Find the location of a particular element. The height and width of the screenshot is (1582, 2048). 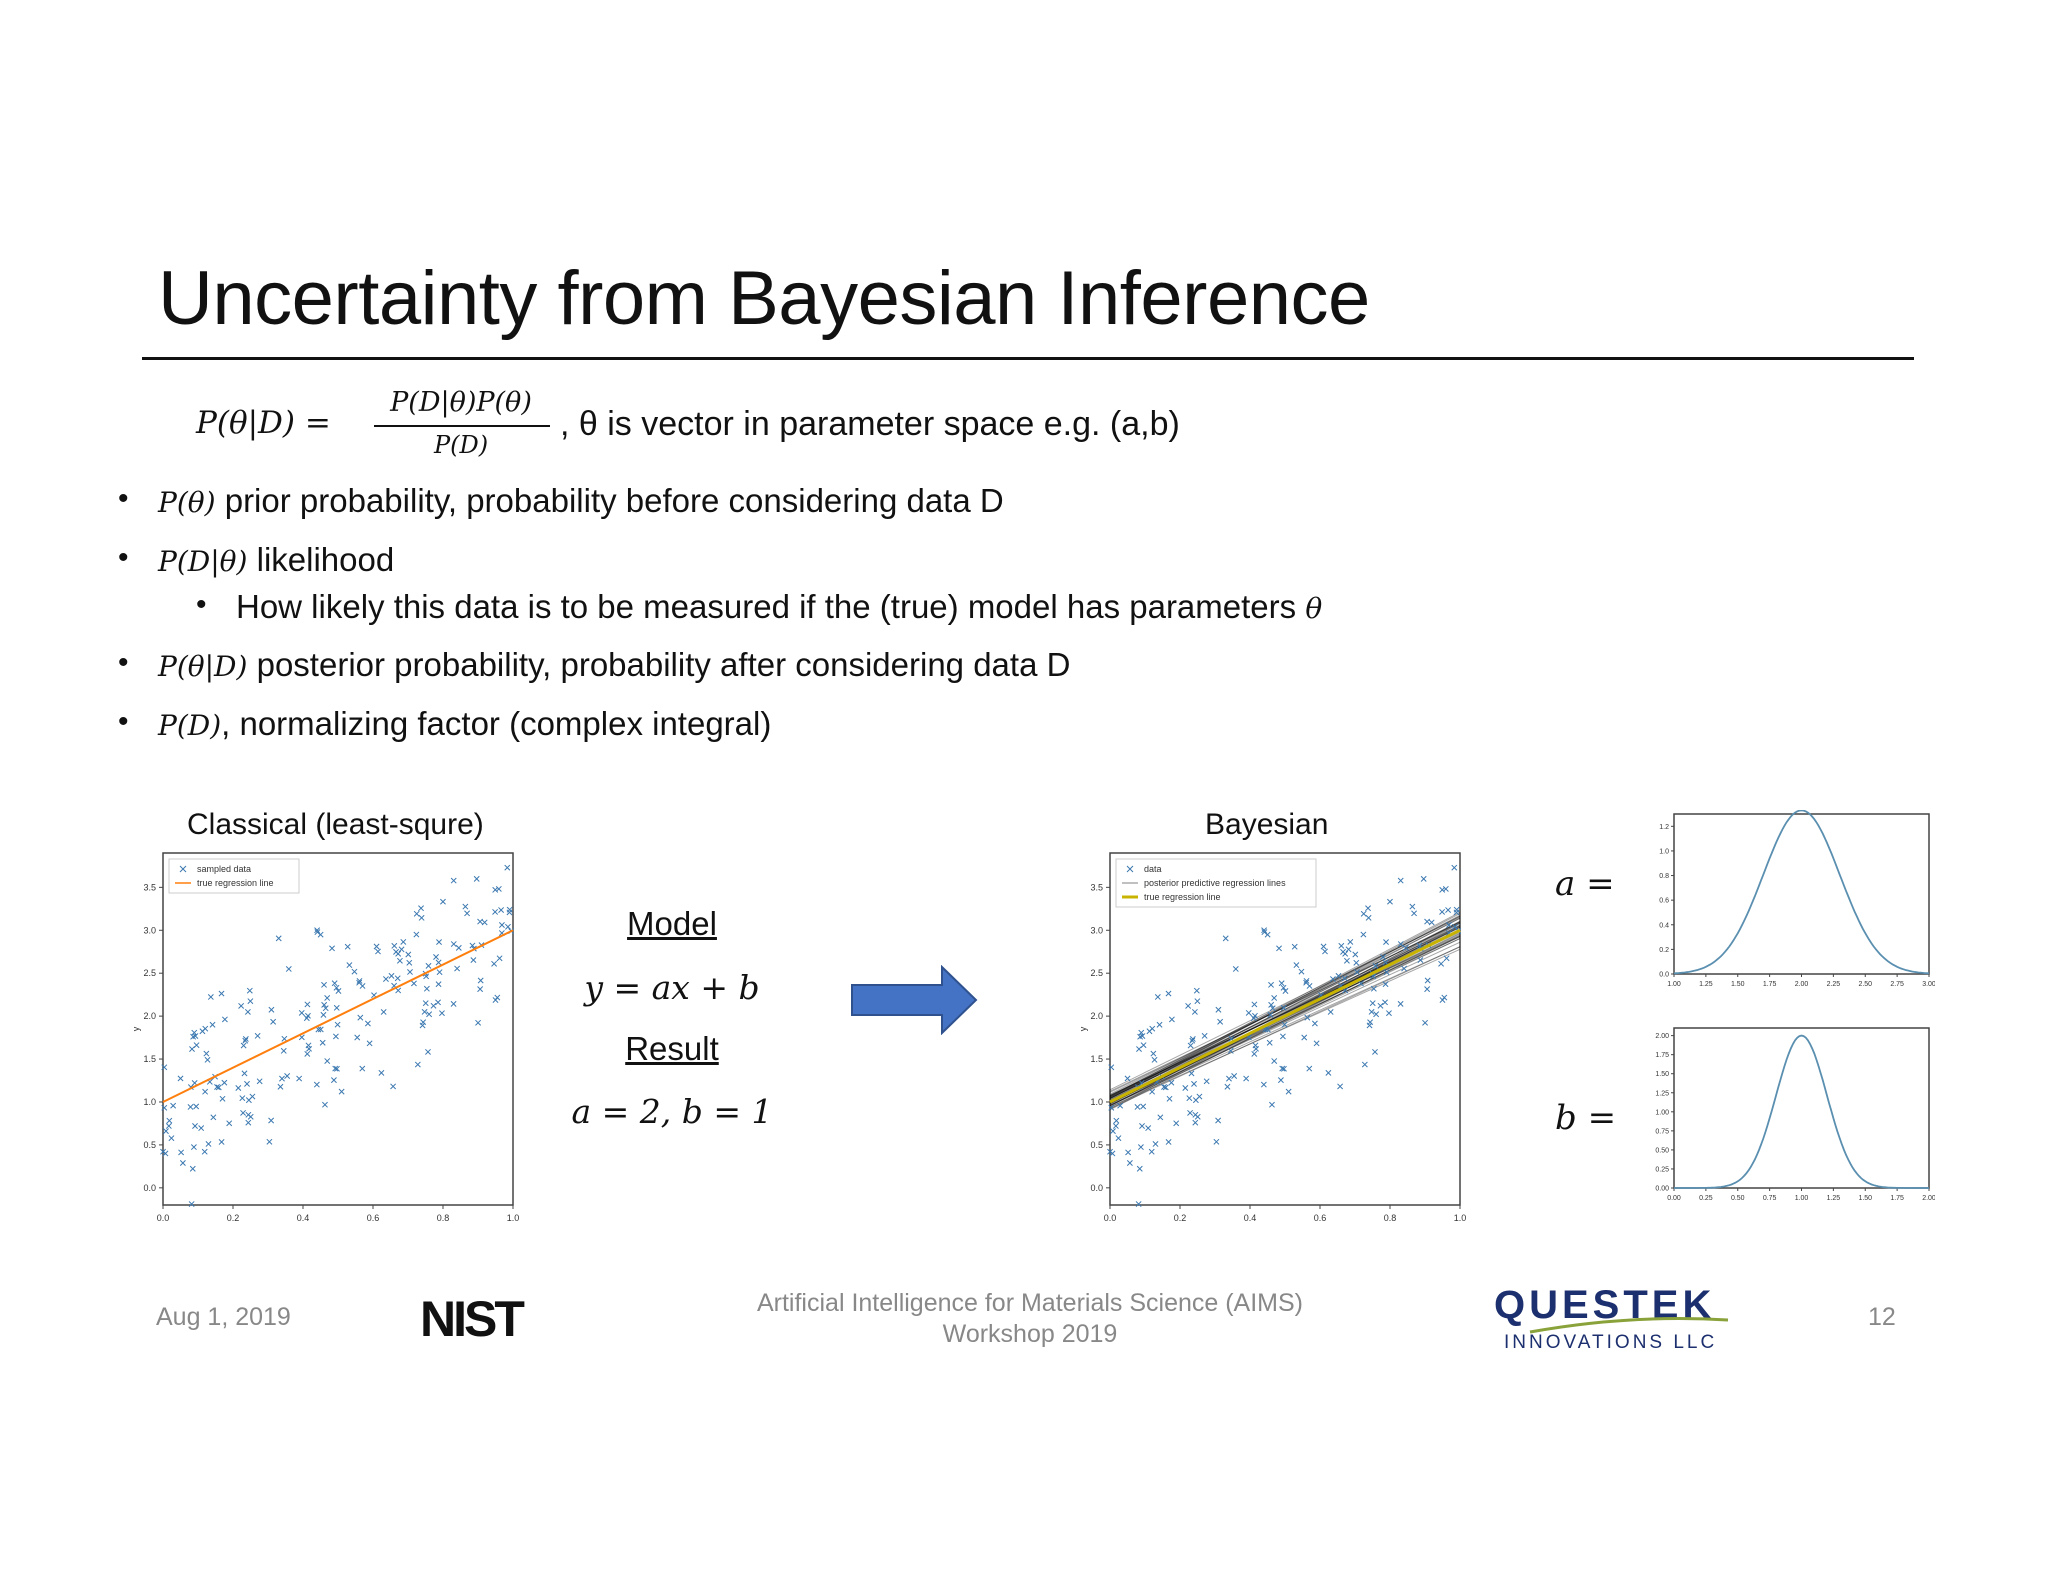

y-tick-label: 2.00 is located at coordinates (1662, 1036).